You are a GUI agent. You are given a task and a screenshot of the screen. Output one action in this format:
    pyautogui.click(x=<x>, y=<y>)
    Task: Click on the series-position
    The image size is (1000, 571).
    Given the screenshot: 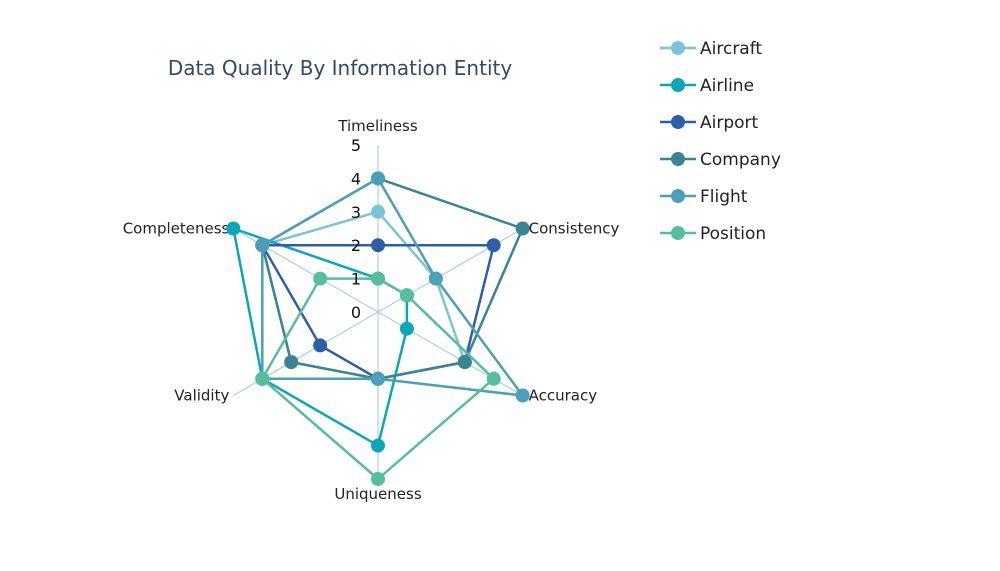 What is the action you would take?
    pyautogui.click(x=378, y=378)
    